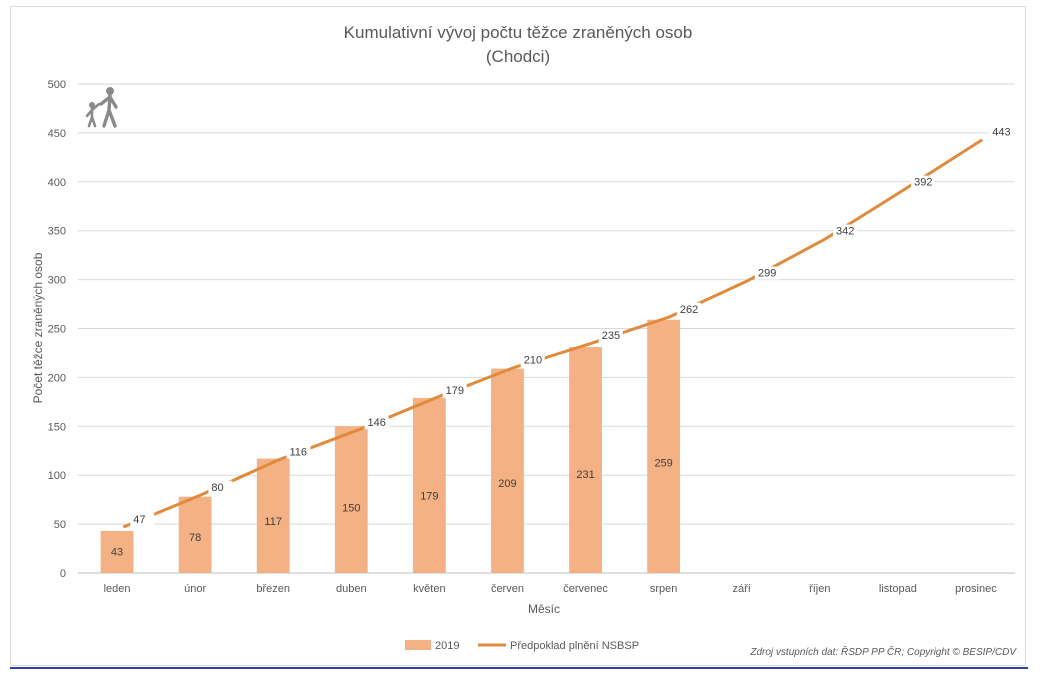 Image resolution: width=1040 pixels, height=683 pixels. I want to click on y-tick-label: 350, so click(57, 232).